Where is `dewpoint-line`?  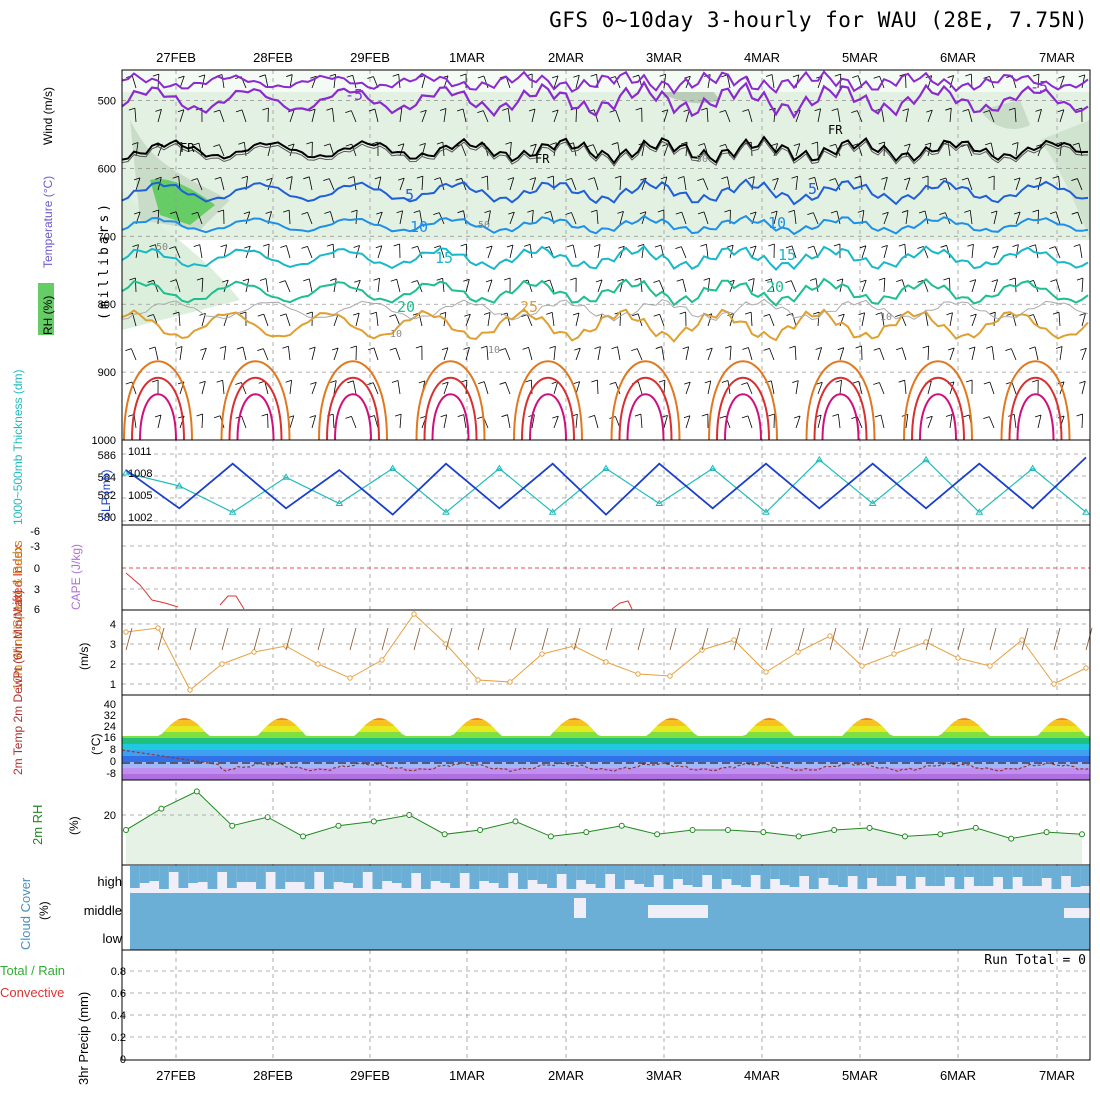
dewpoint-line is located at coordinates (606, 761).